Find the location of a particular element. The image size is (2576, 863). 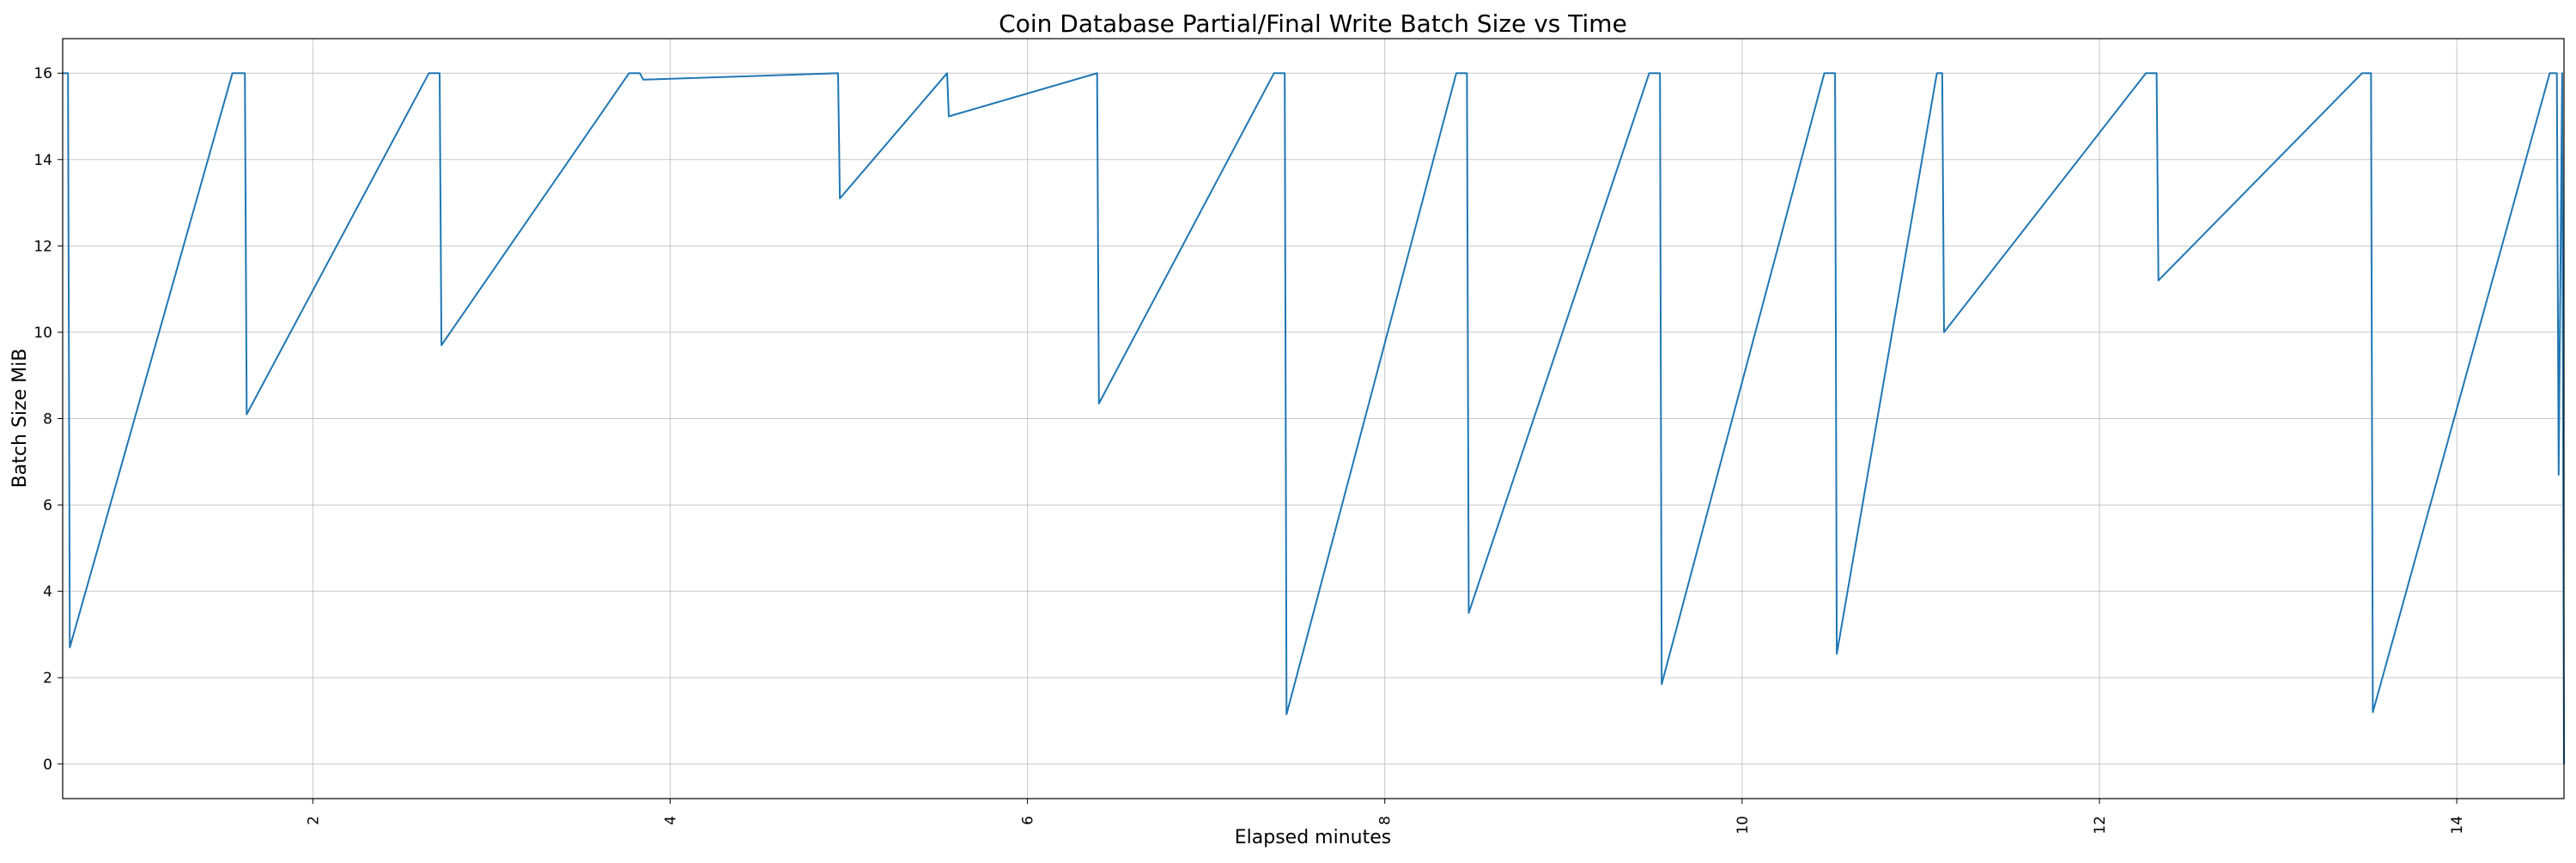

y-axis-ticks: 0 2 4 6 8 10 12 14 16 is located at coordinates (48, 420).